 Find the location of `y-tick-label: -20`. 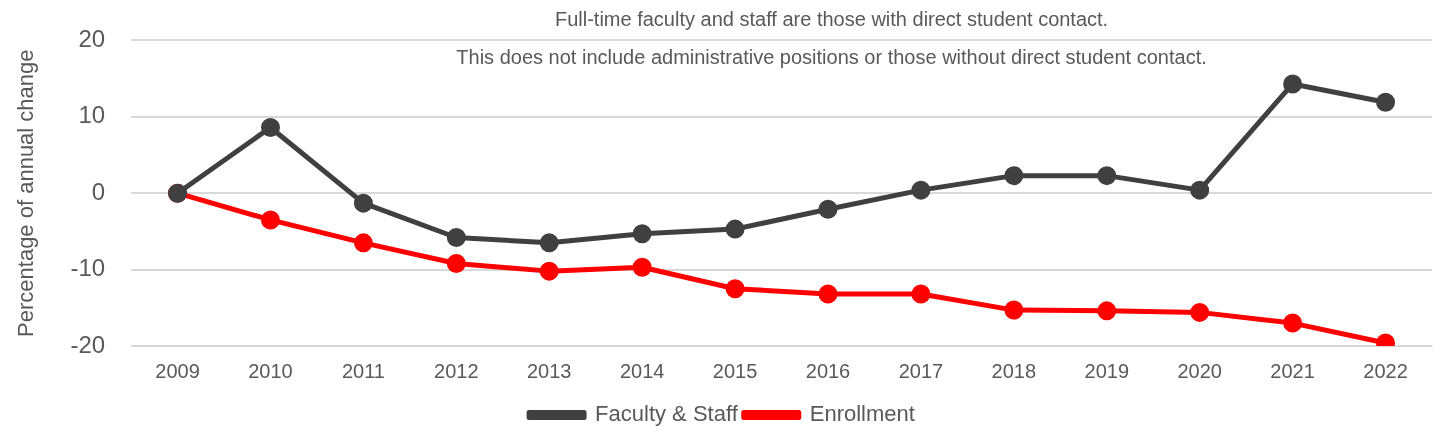

y-tick-label: -20 is located at coordinates (88, 344).